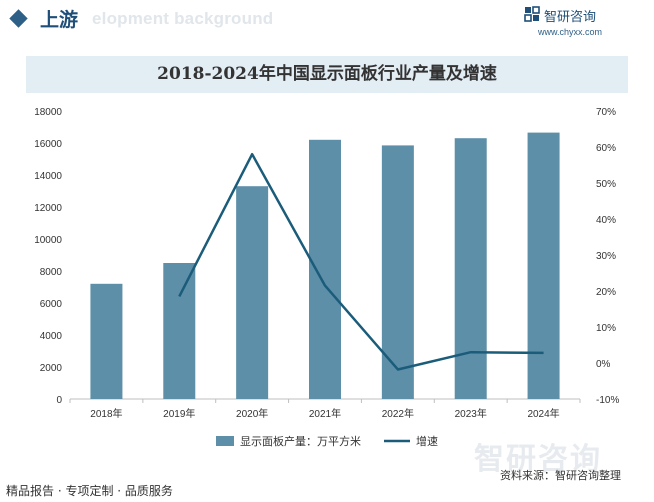  I want to click on y-left-tick-label: 8000, so click(51, 272).